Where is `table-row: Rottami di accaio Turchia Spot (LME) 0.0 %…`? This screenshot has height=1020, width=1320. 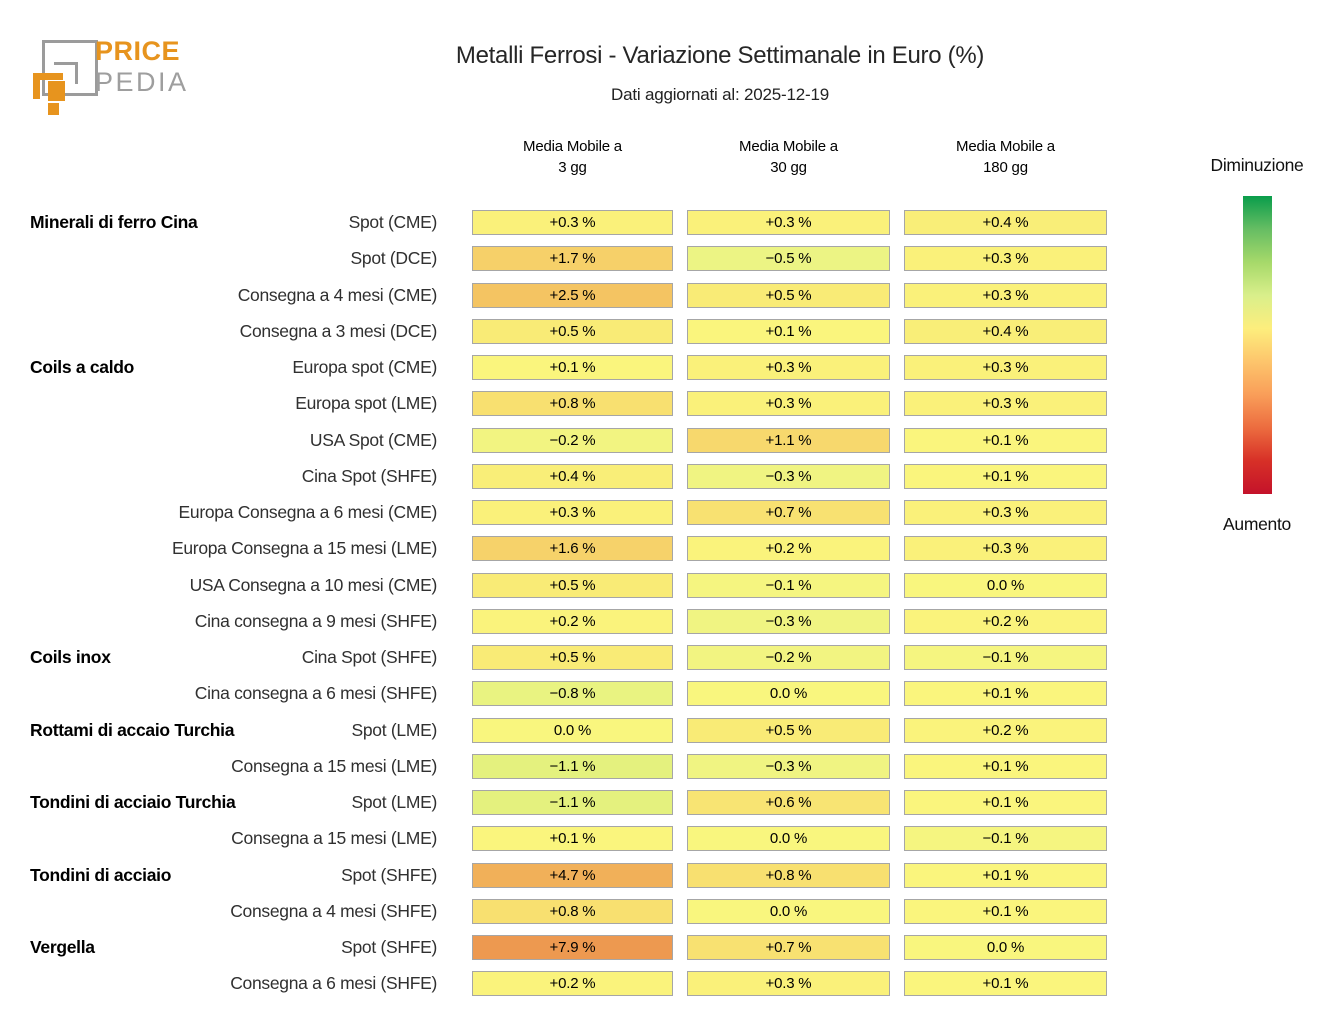
table-row: Rottami di accaio Turchia Spot (LME) 0.0 %… is located at coordinates (575, 730).